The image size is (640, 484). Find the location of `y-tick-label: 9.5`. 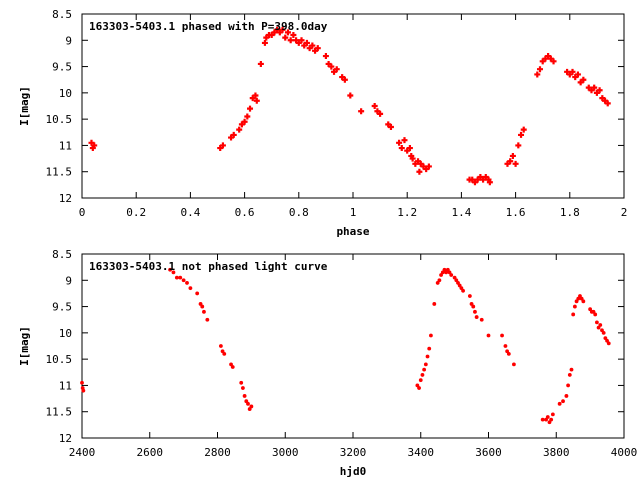

y-tick-label: 9.5 is located at coordinates (62, 307).